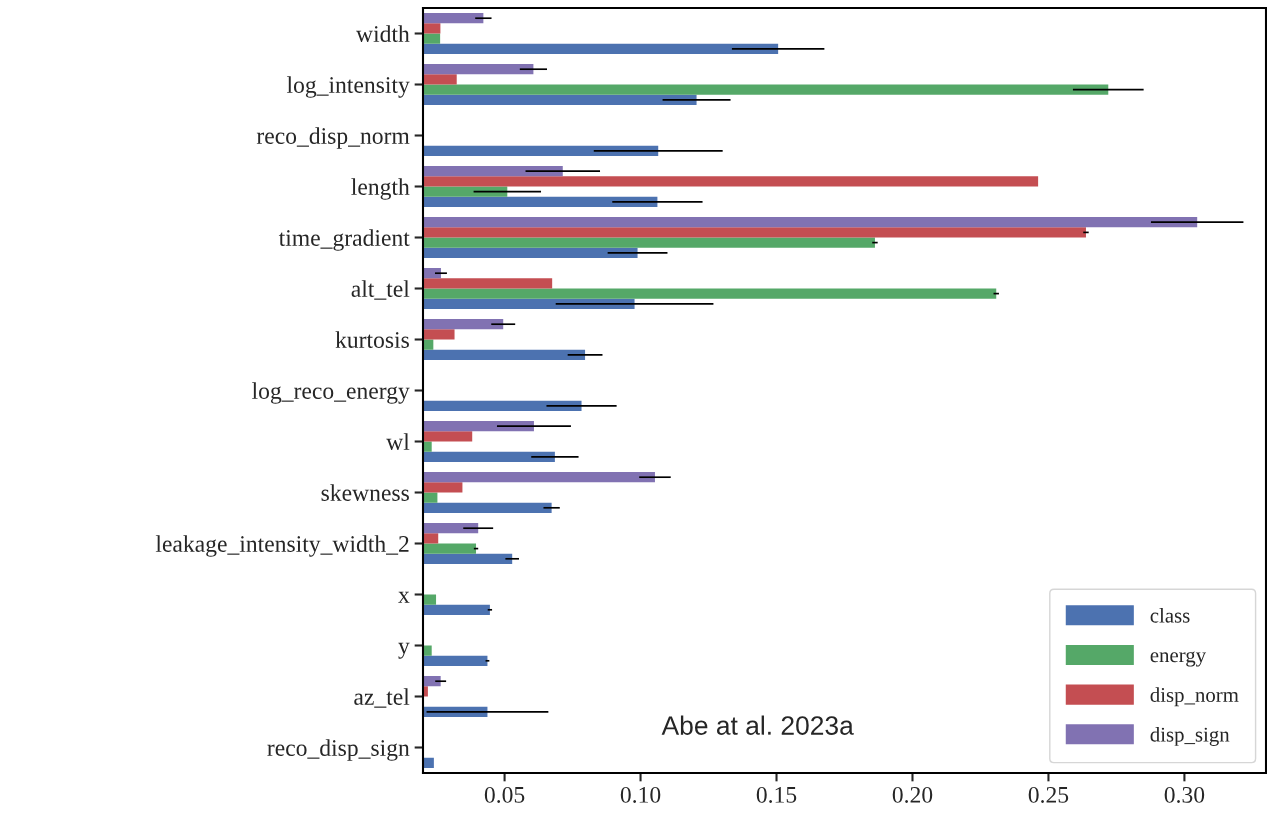 This screenshot has height=825, width=1267. Describe the element at coordinates (338, 750) in the screenshot. I see `y-tick-label: reco_disp_sign` at that location.